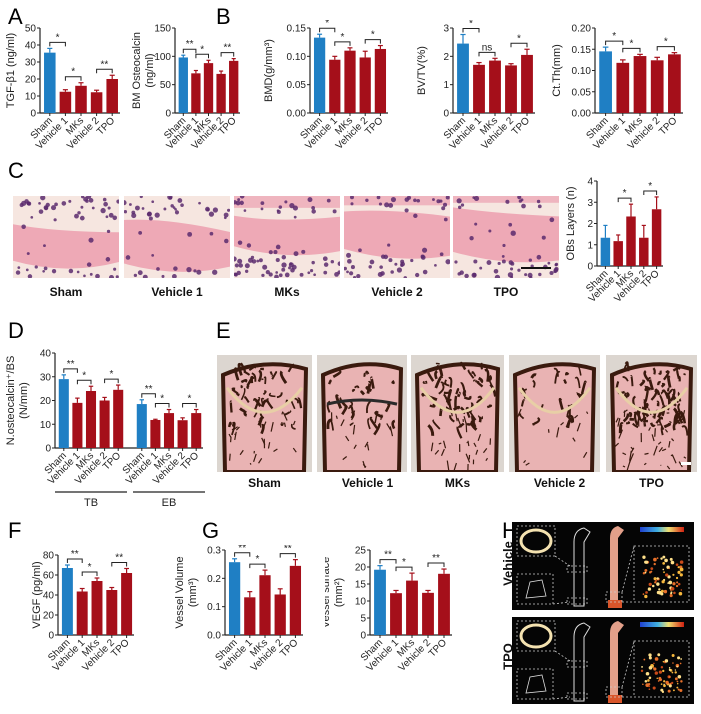 The height and width of the screenshot is (714, 701). I want to click on vk-label: Vehicle 1, so click(367, 483).